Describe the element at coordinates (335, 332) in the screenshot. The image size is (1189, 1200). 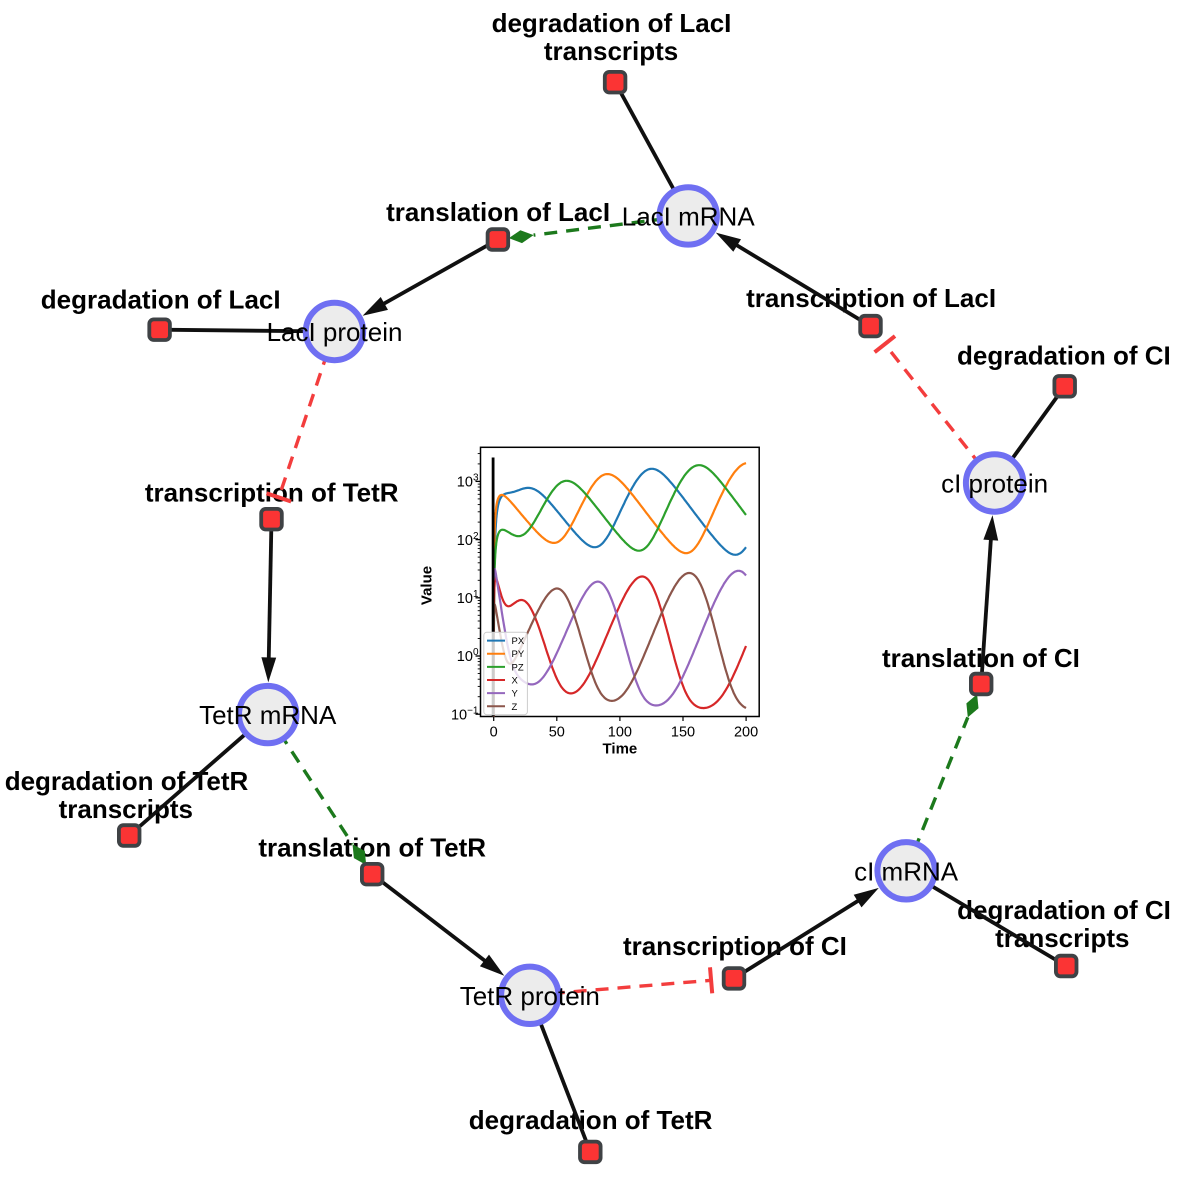
I see `svg-text: LacI protein` at that location.